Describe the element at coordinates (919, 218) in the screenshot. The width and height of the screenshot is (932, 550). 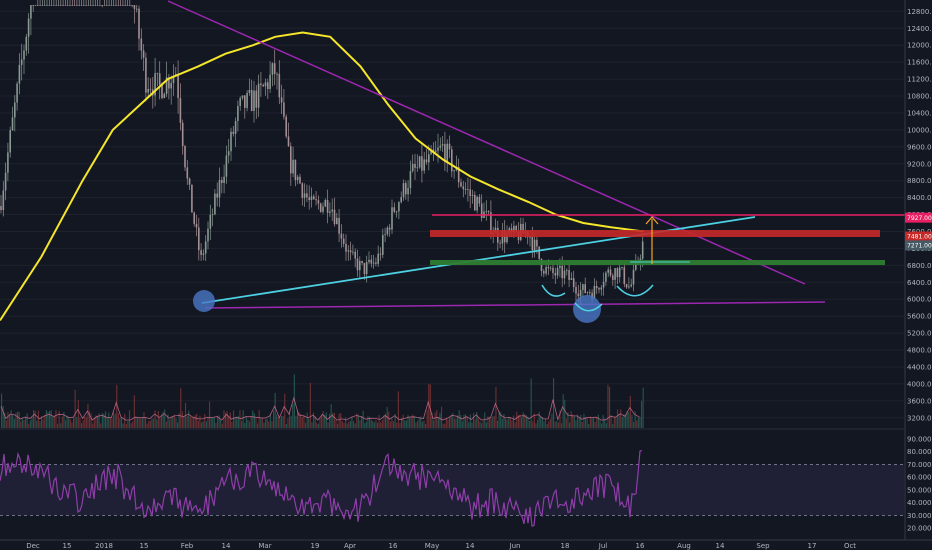
I see `price-tag-label: 7927.00` at that location.